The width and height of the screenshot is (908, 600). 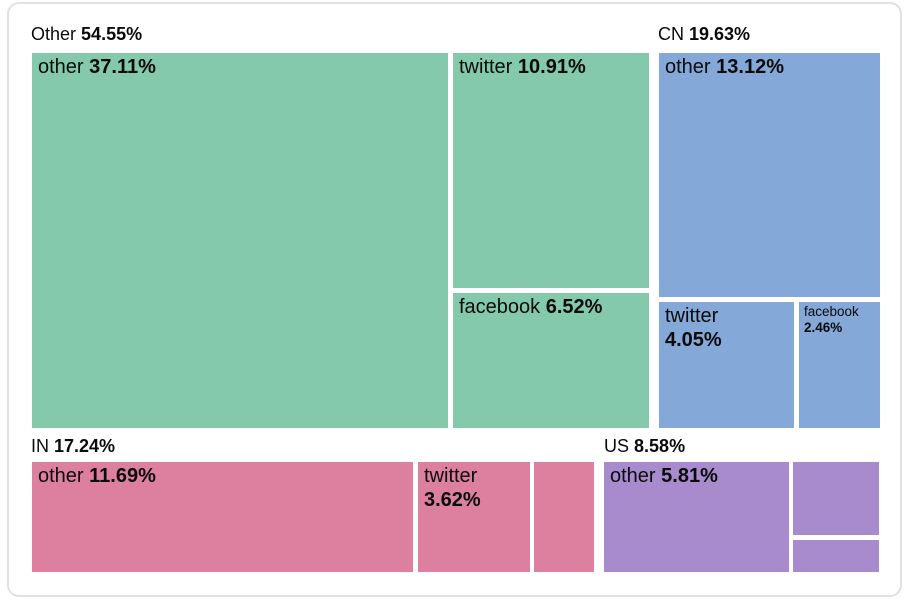 What do you see at coordinates (122, 476) in the screenshot?
I see `cell-value: 11.69%` at bounding box center [122, 476].